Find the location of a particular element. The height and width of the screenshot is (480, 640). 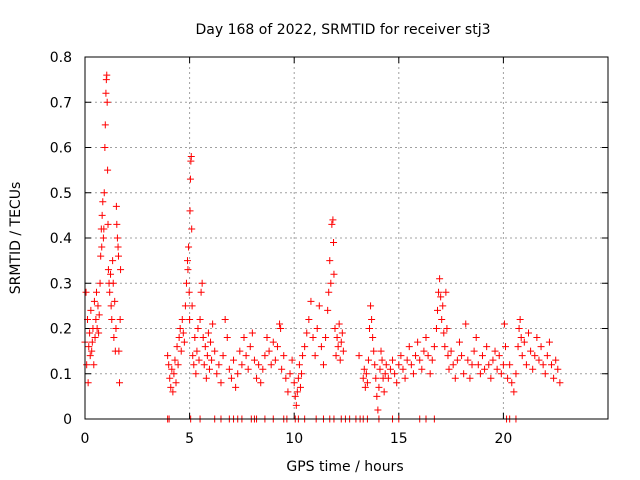

x-tick-label: 10 is located at coordinates (294, 439).